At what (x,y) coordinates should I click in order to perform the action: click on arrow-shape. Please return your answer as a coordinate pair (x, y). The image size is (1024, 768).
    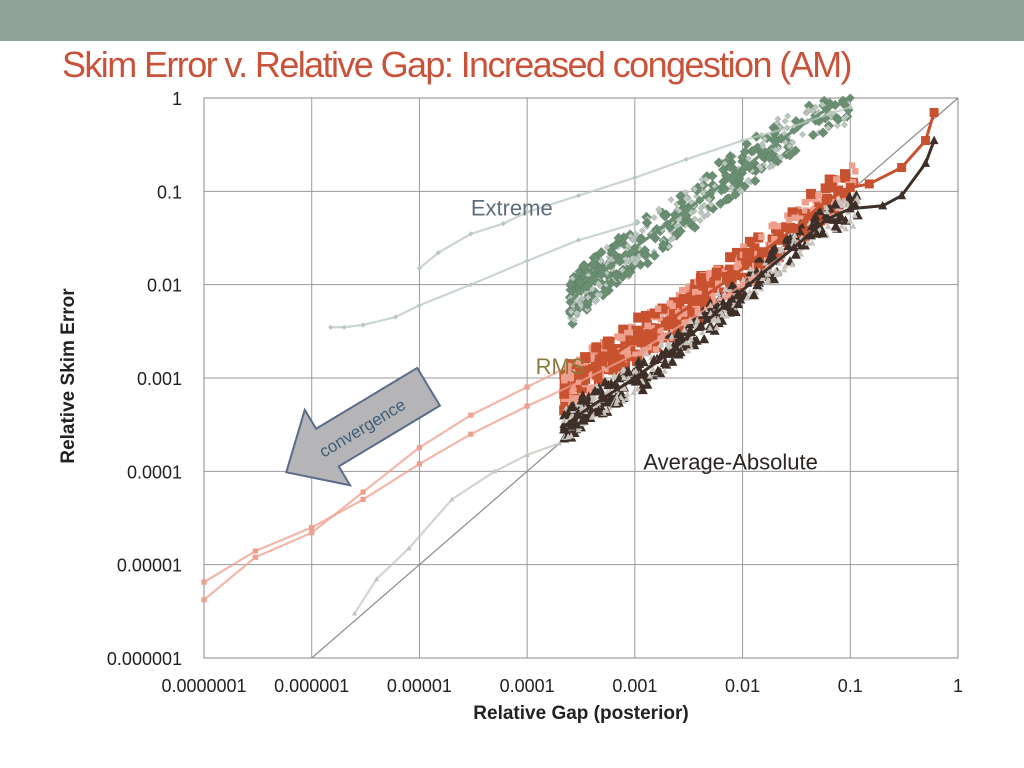
    Looking at the image, I should click on (363, 426).